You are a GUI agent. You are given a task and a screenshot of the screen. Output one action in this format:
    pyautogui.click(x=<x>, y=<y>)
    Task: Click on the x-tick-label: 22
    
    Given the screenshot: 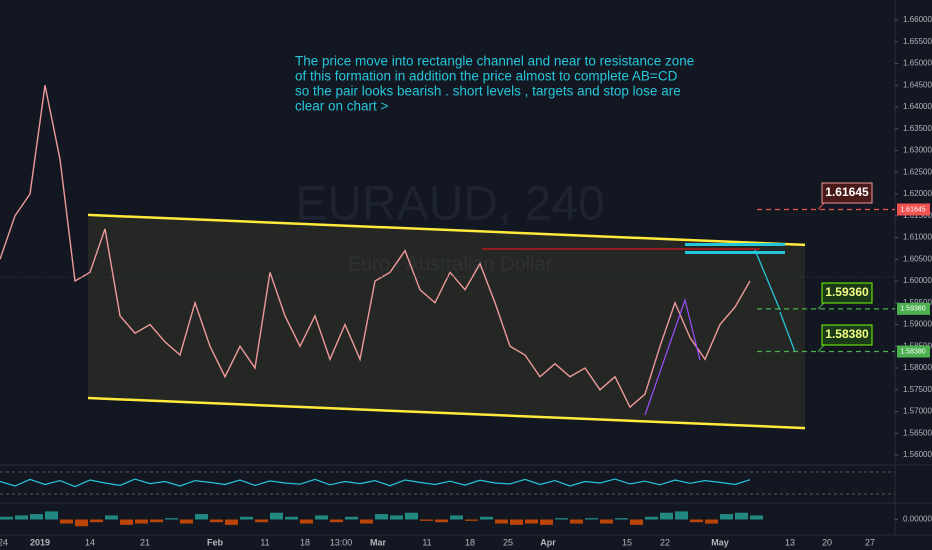 What is the action you would take?
    pyautogui.click(x=665, y=542)
    